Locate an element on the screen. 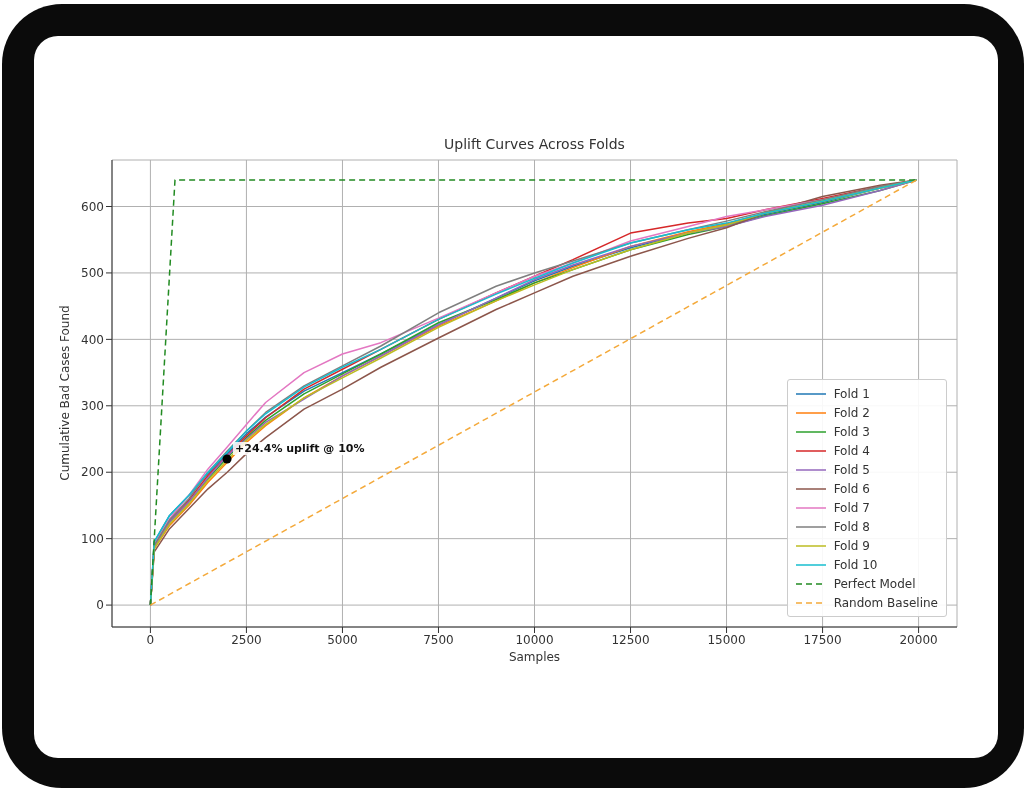 This screenshot has height=792, width=1030. legend-label: Fold 1 is located at coordinates (851, 393).